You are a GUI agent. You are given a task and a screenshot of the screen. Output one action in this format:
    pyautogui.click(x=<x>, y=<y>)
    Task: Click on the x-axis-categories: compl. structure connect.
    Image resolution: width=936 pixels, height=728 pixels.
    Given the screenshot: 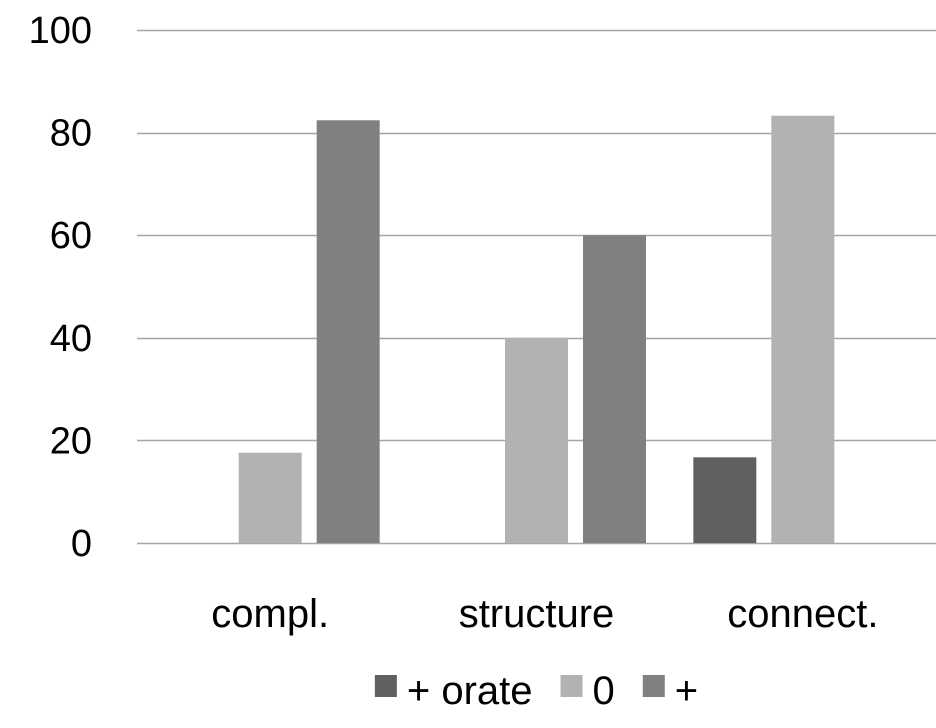 What is the action you would take?
    pyautogui.click(x=544, y=614)
    